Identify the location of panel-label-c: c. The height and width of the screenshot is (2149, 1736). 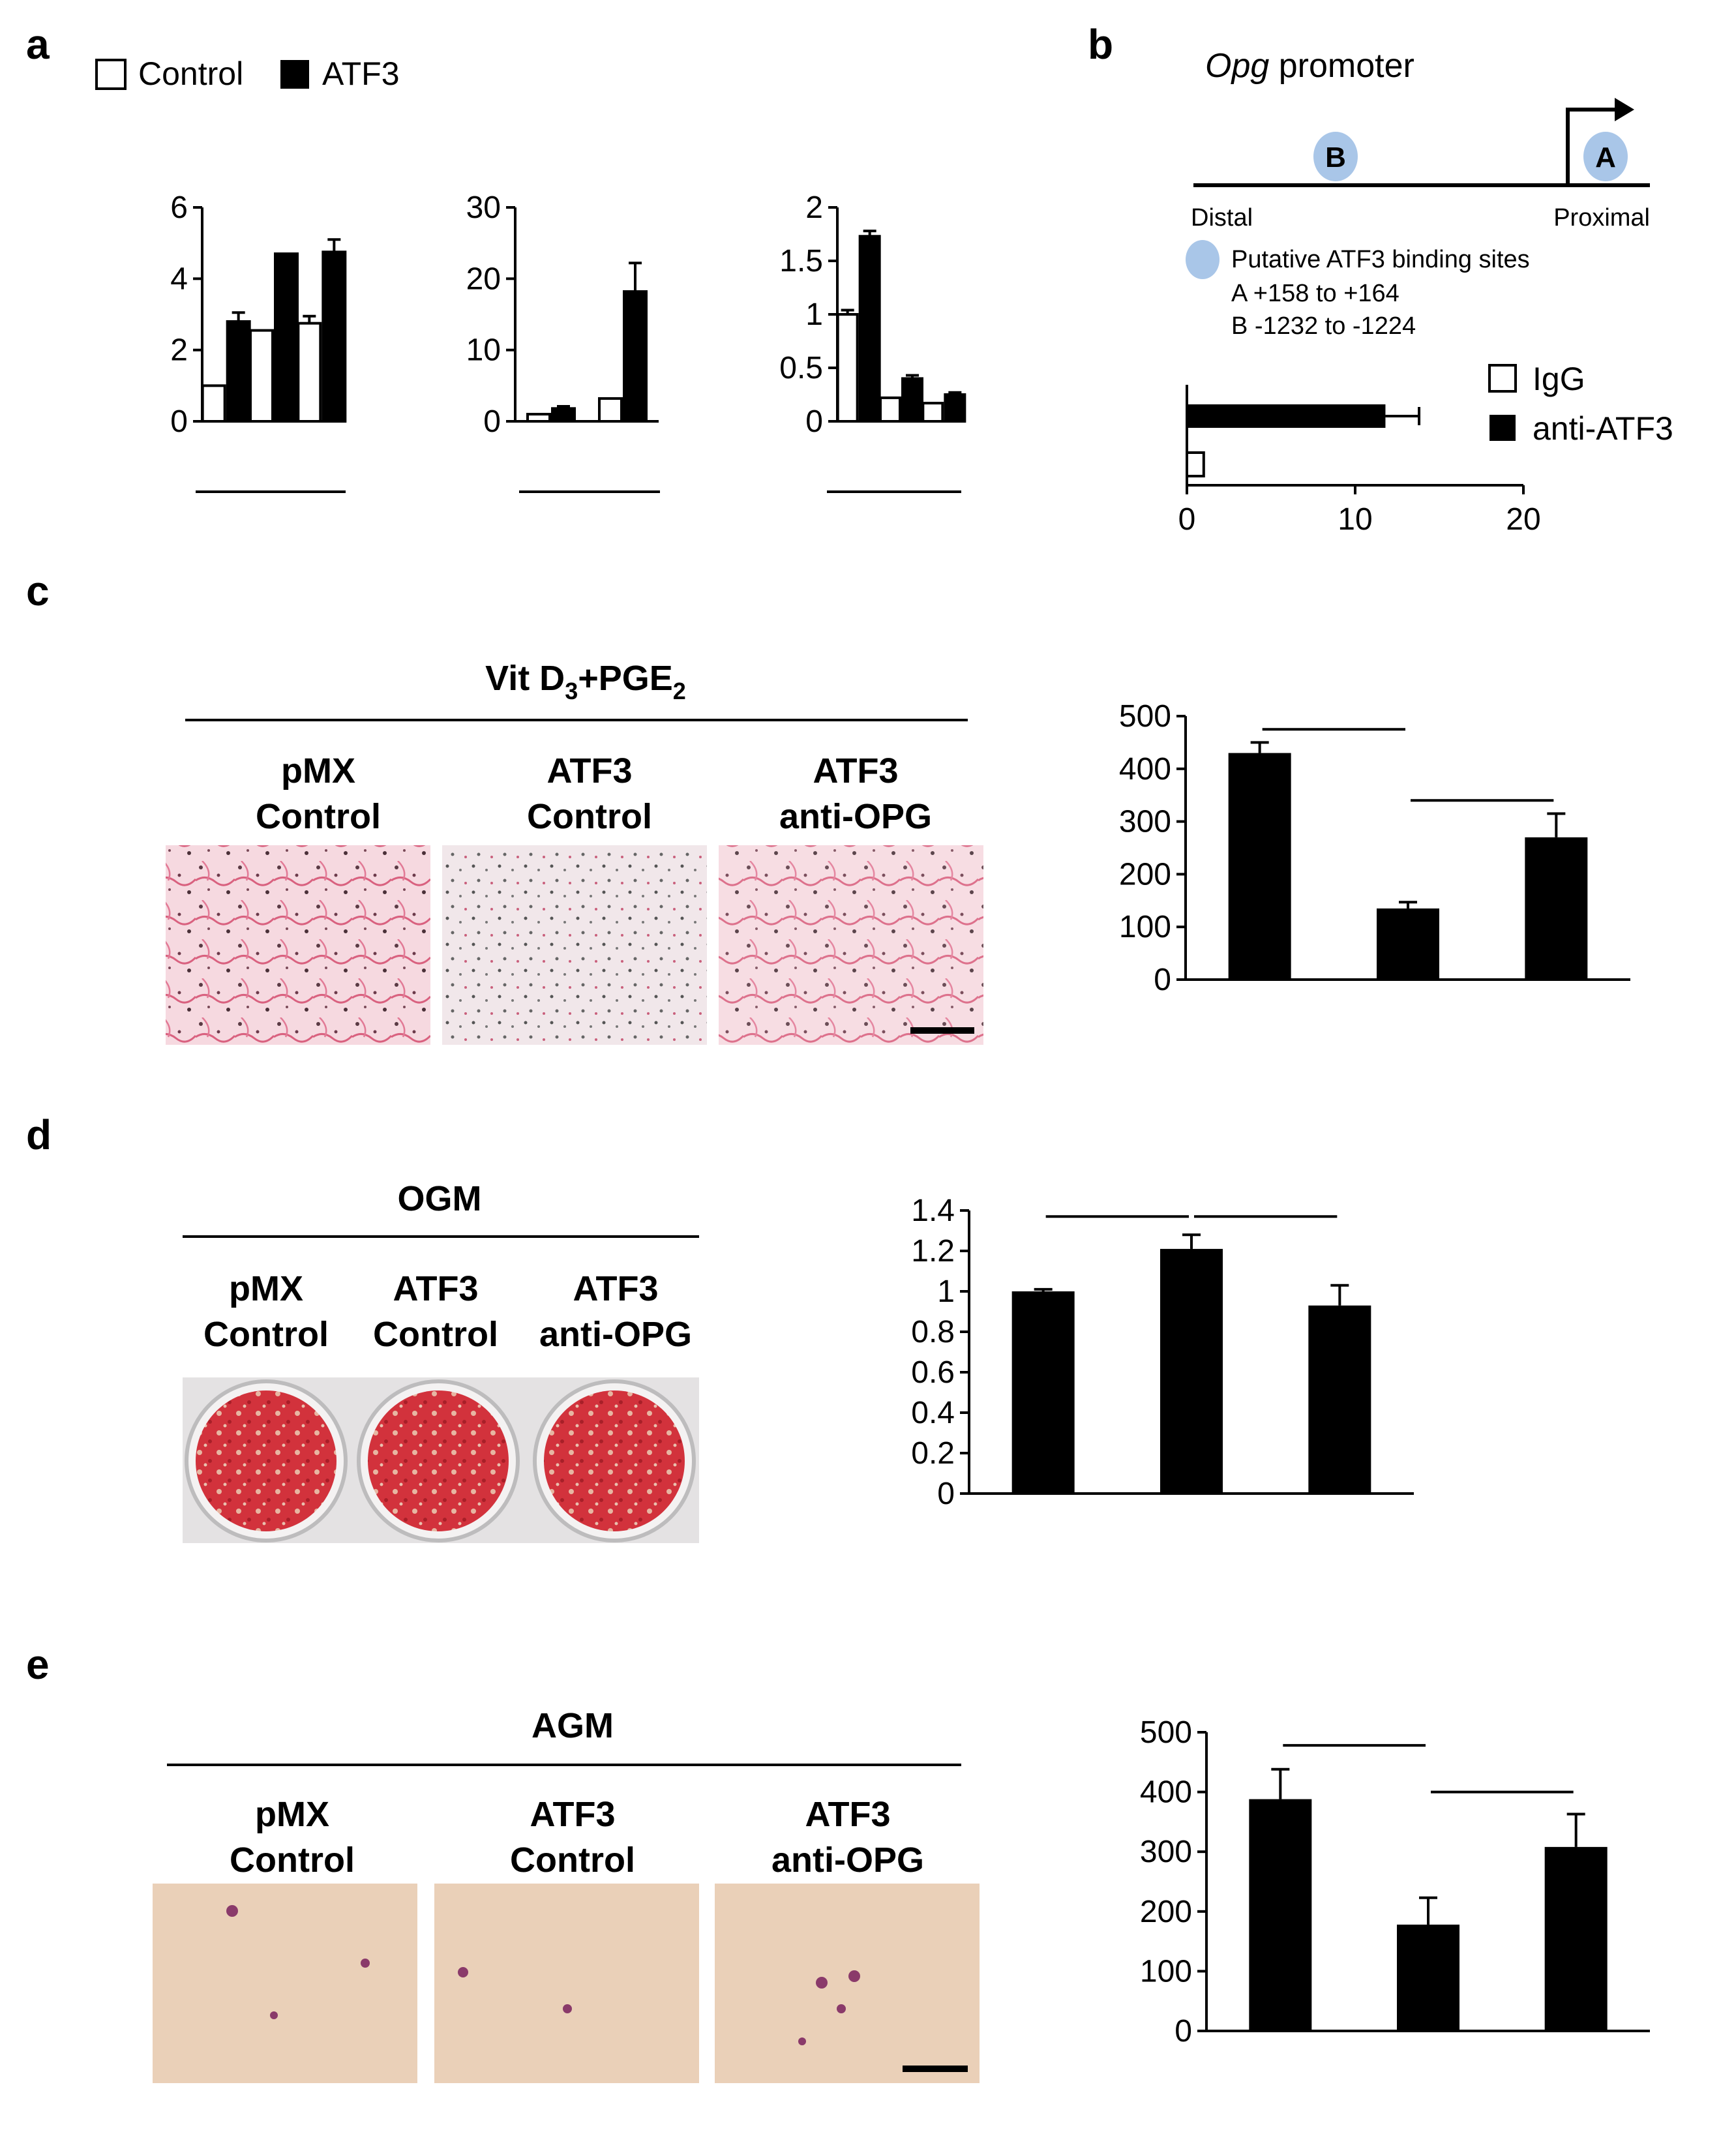
(38, 590).